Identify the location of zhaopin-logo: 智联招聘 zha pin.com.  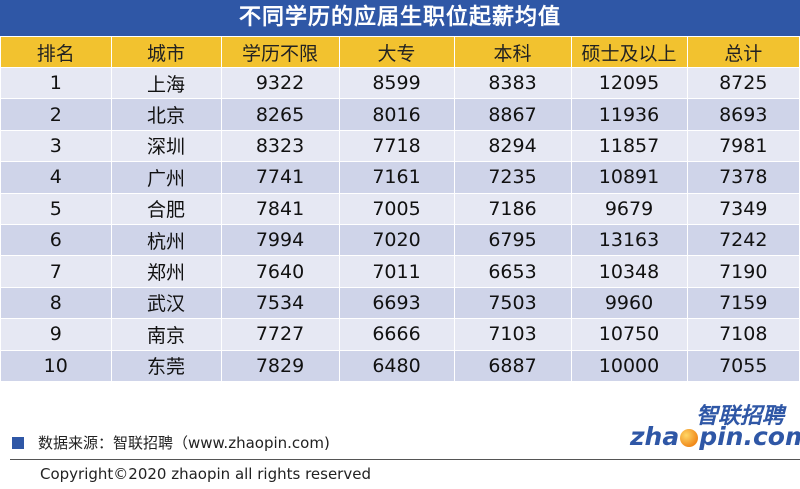
(715, 427).